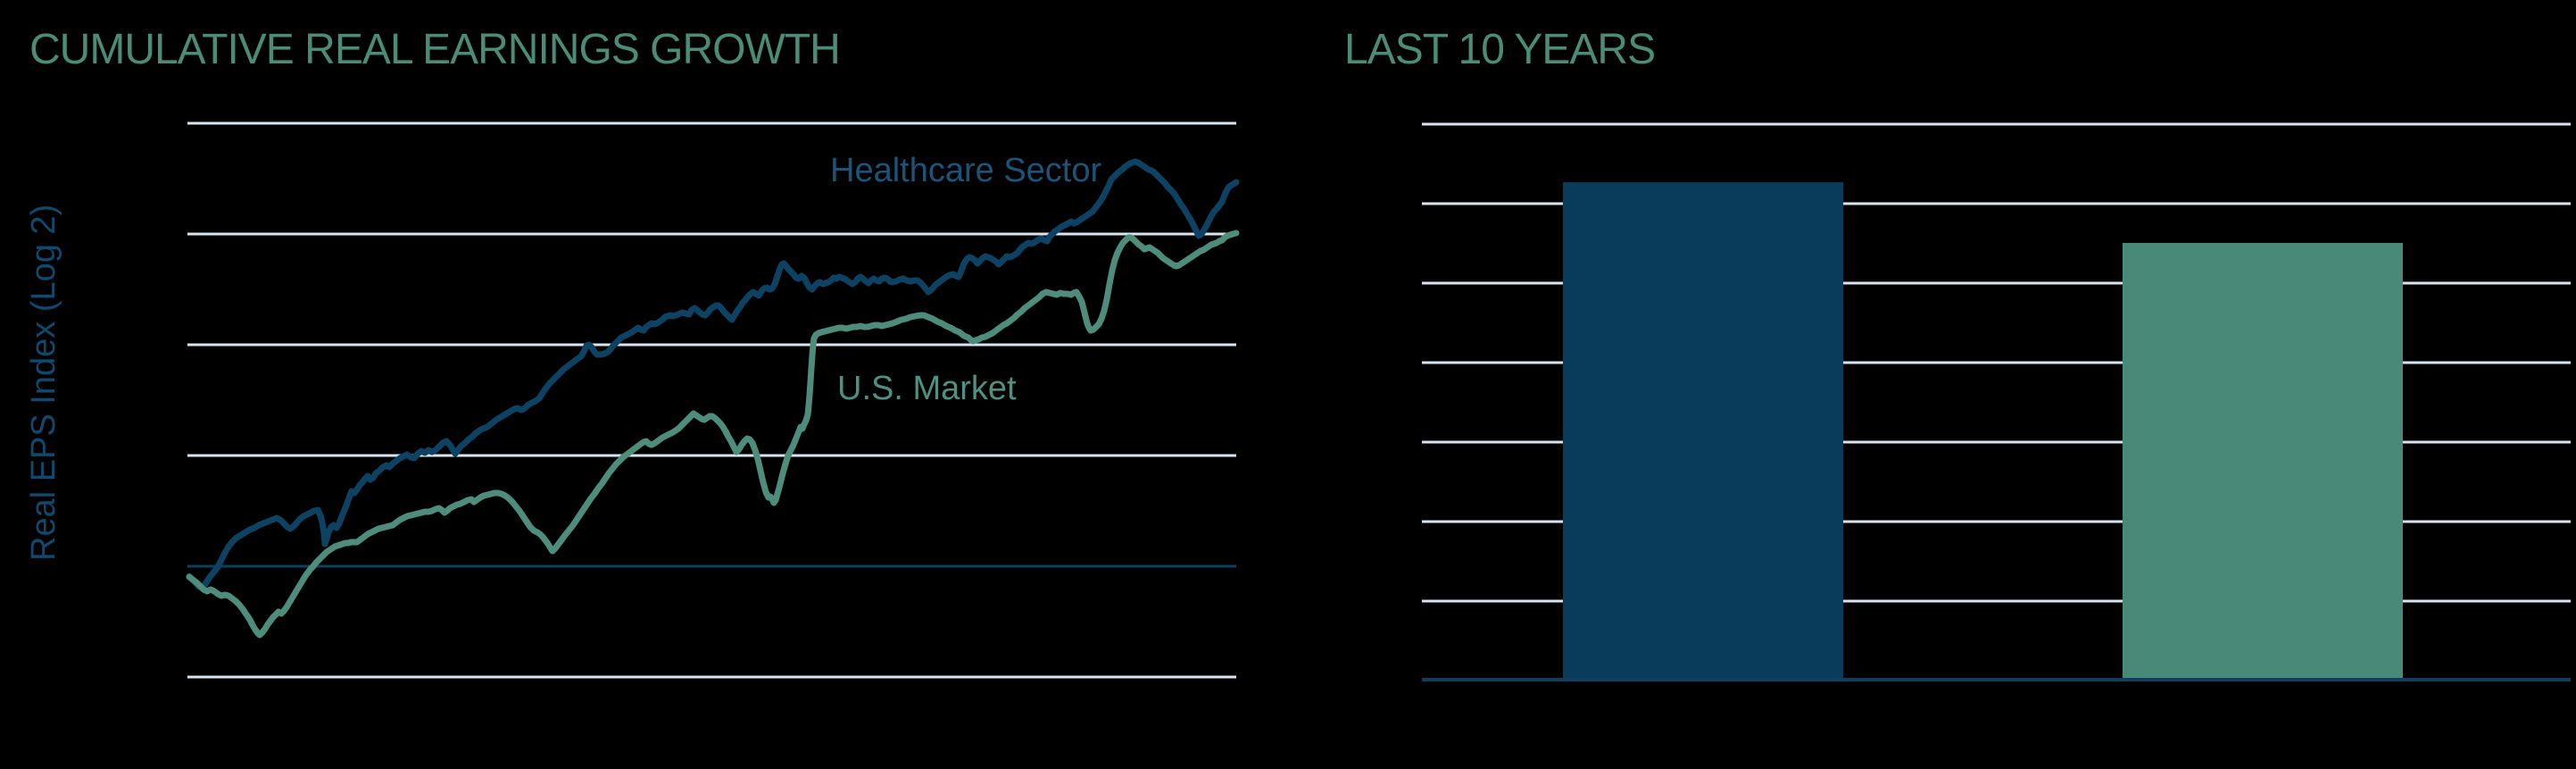 The width and height of the screenshot is (2576, 769). What do you see at coordinates (435, 49) in the screenshot?
I see `left-chart-title: CUMULATIVE REAL EARNINGS GROWTH` at bounding box center [435, 49].